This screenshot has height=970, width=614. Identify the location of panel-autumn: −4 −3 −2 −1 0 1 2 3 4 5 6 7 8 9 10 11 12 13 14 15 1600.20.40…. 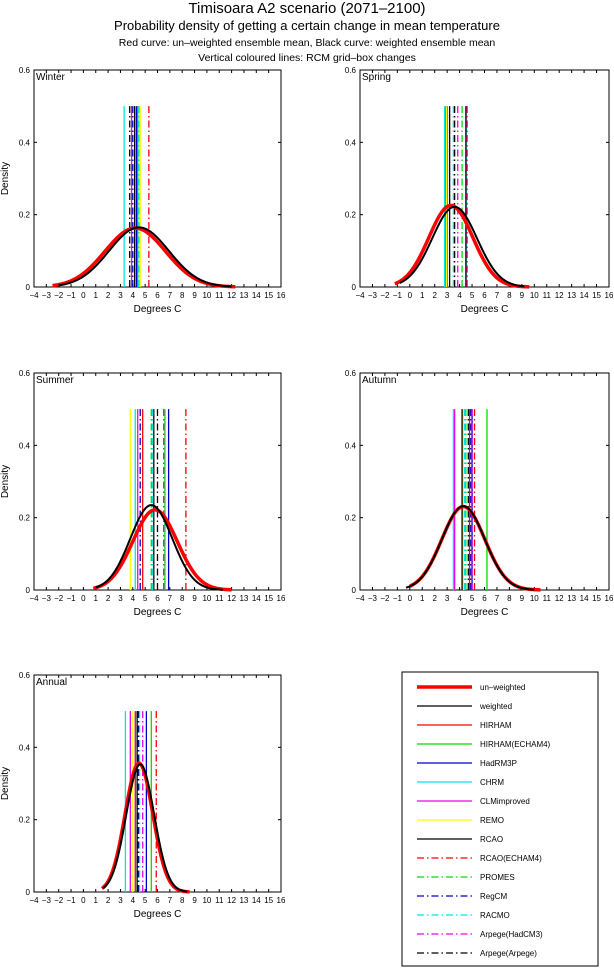
(479, 493).